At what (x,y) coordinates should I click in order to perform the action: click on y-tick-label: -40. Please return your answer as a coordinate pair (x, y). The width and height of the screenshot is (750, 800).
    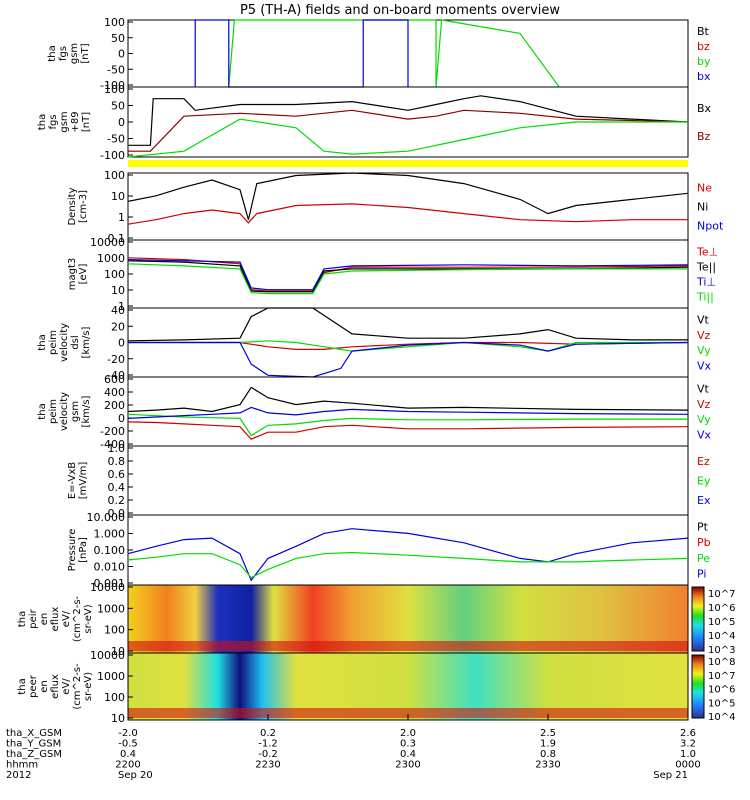
    Looking at the image, I should click on (116, 375).